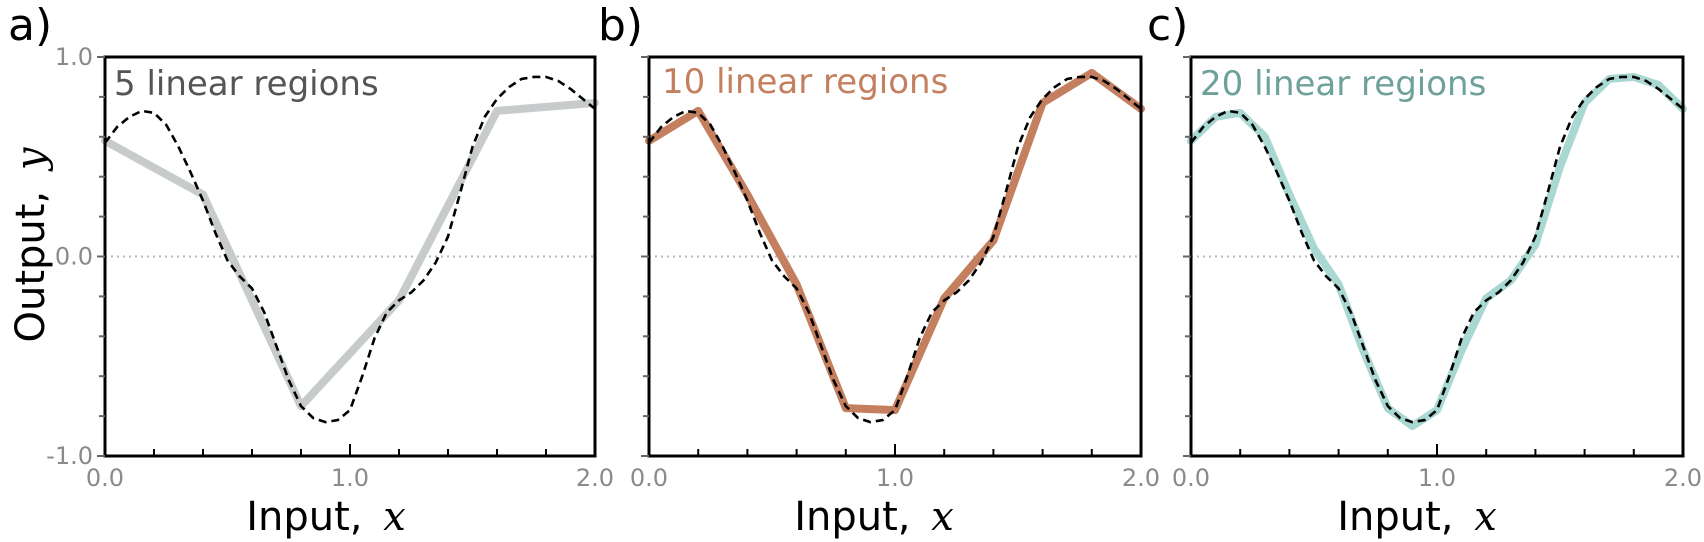  I want to click on chart-title: 5 linear regions, so click(246, 84).